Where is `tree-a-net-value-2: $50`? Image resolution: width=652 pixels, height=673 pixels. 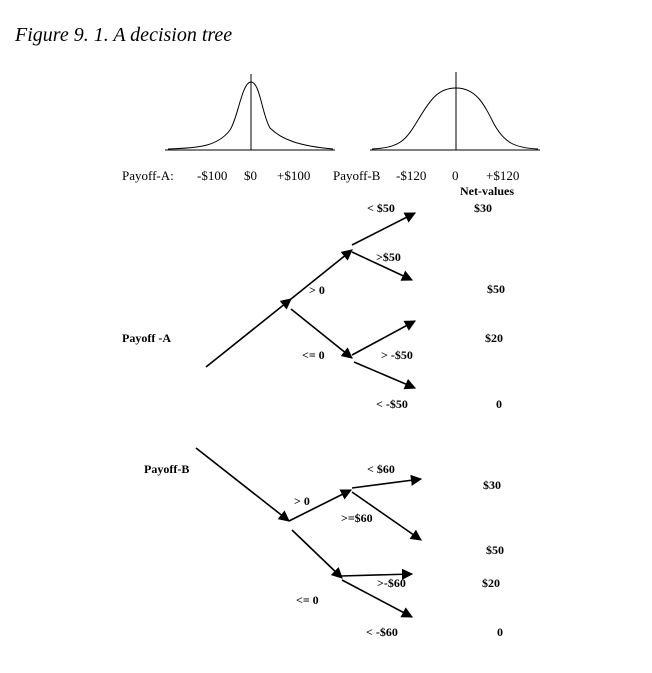 tree-a-net-value-2: $50 is located at coordinates (496, 289).